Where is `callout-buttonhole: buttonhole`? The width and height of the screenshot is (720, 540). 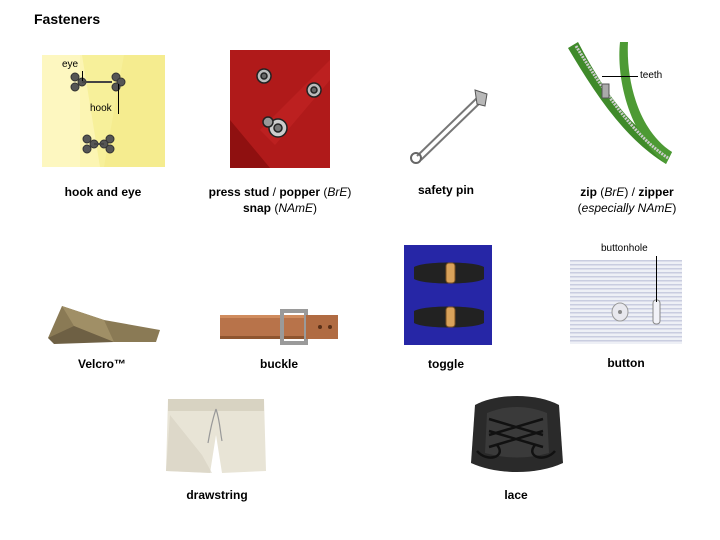
callout-buttonhole: buttonhole is located at coordinates (624, 248).